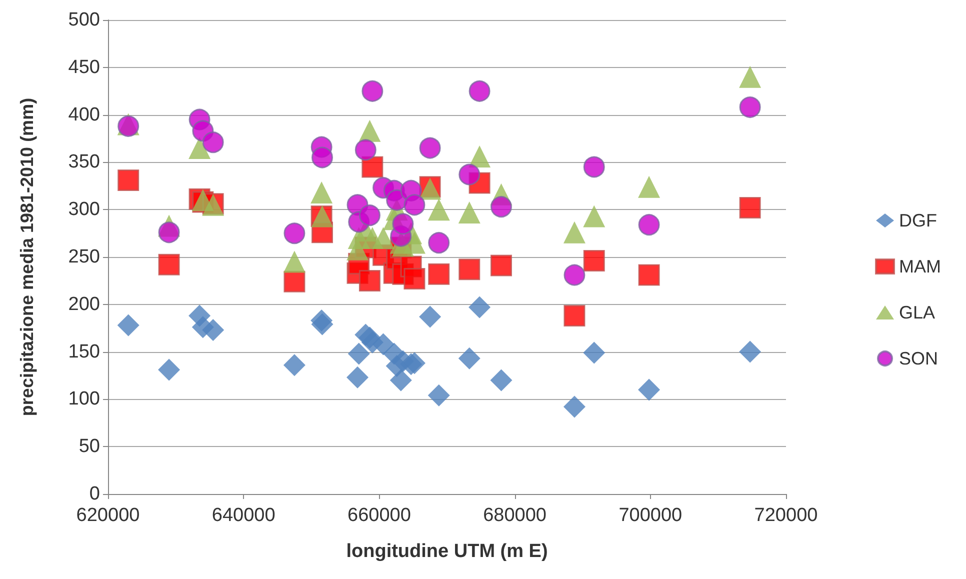  I want to click on x-tick-label: 640000, so click(244, 515).